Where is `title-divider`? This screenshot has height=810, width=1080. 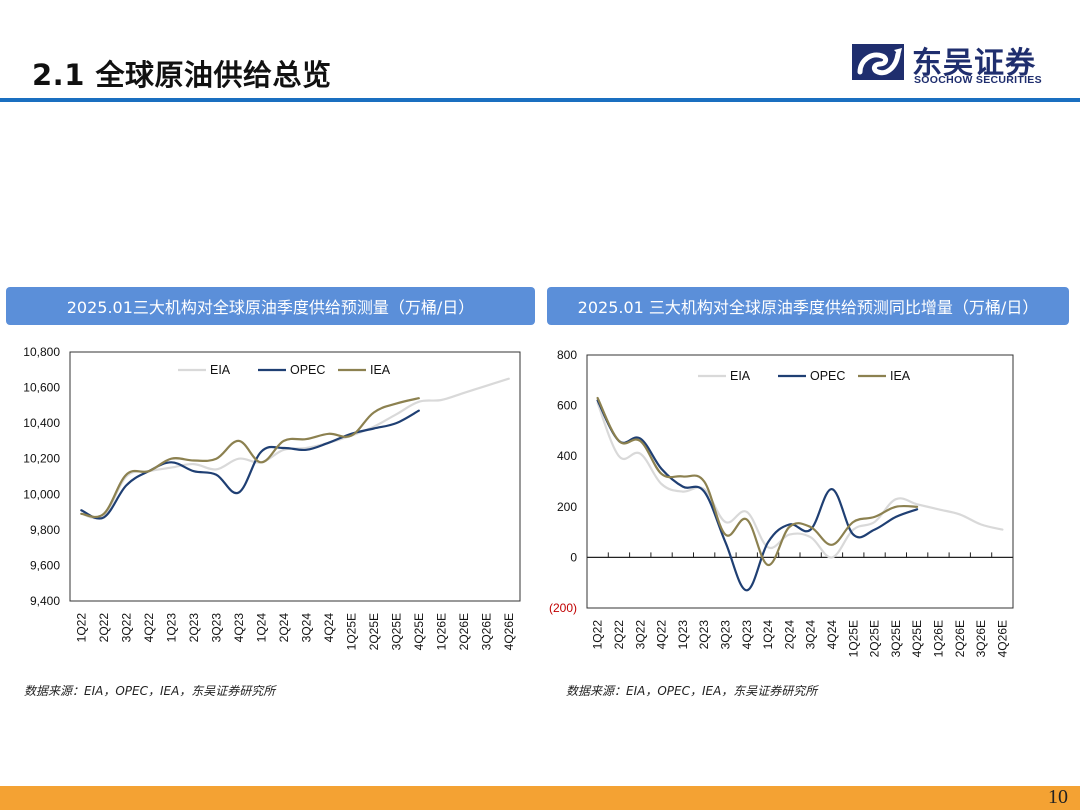
title-divider is located at coordinates (540, 100).